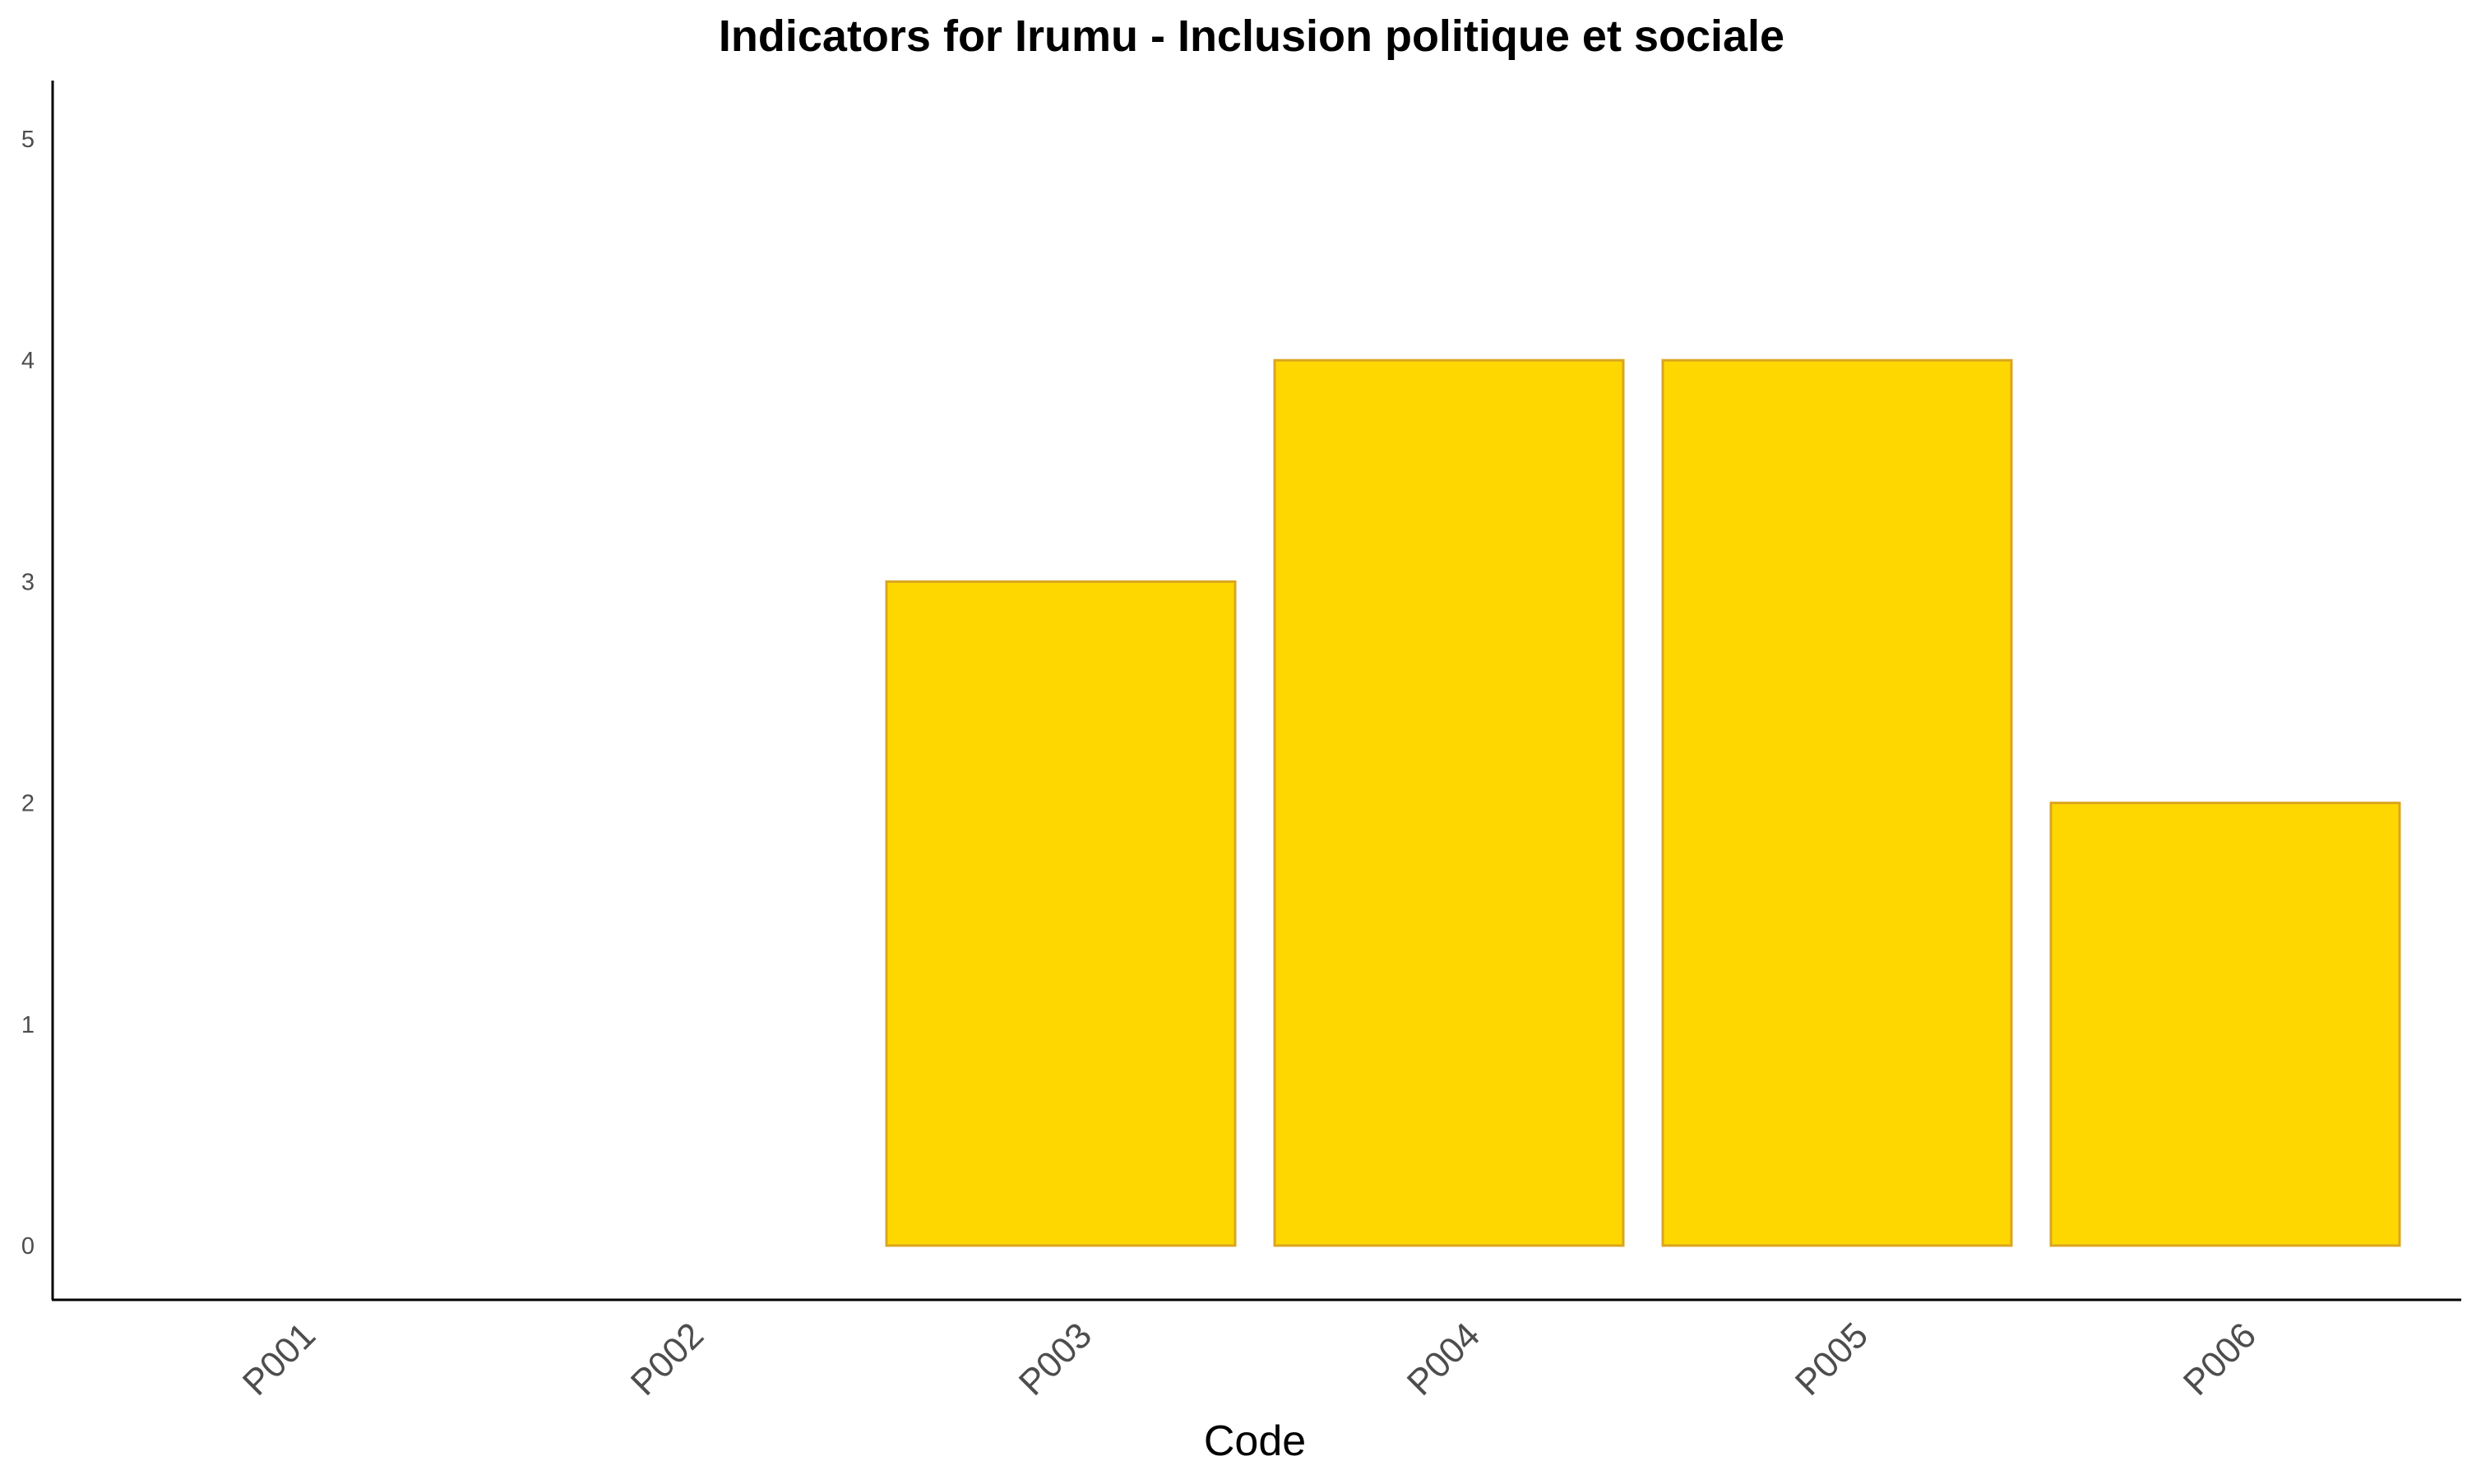 The height and width of the screenshot is (1484, 2467). What do you see at coordinates (1449, 802) in the screenshot?
I see `bar-P004` at bounding box center [1449, 802].